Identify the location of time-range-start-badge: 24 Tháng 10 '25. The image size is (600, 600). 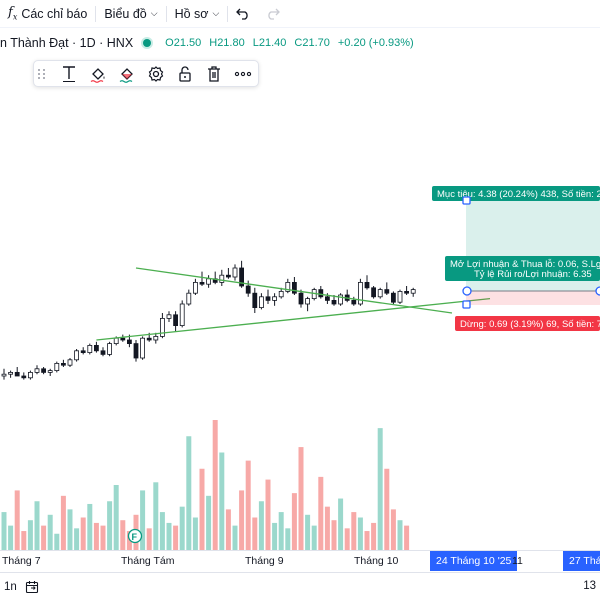
(474, 561).